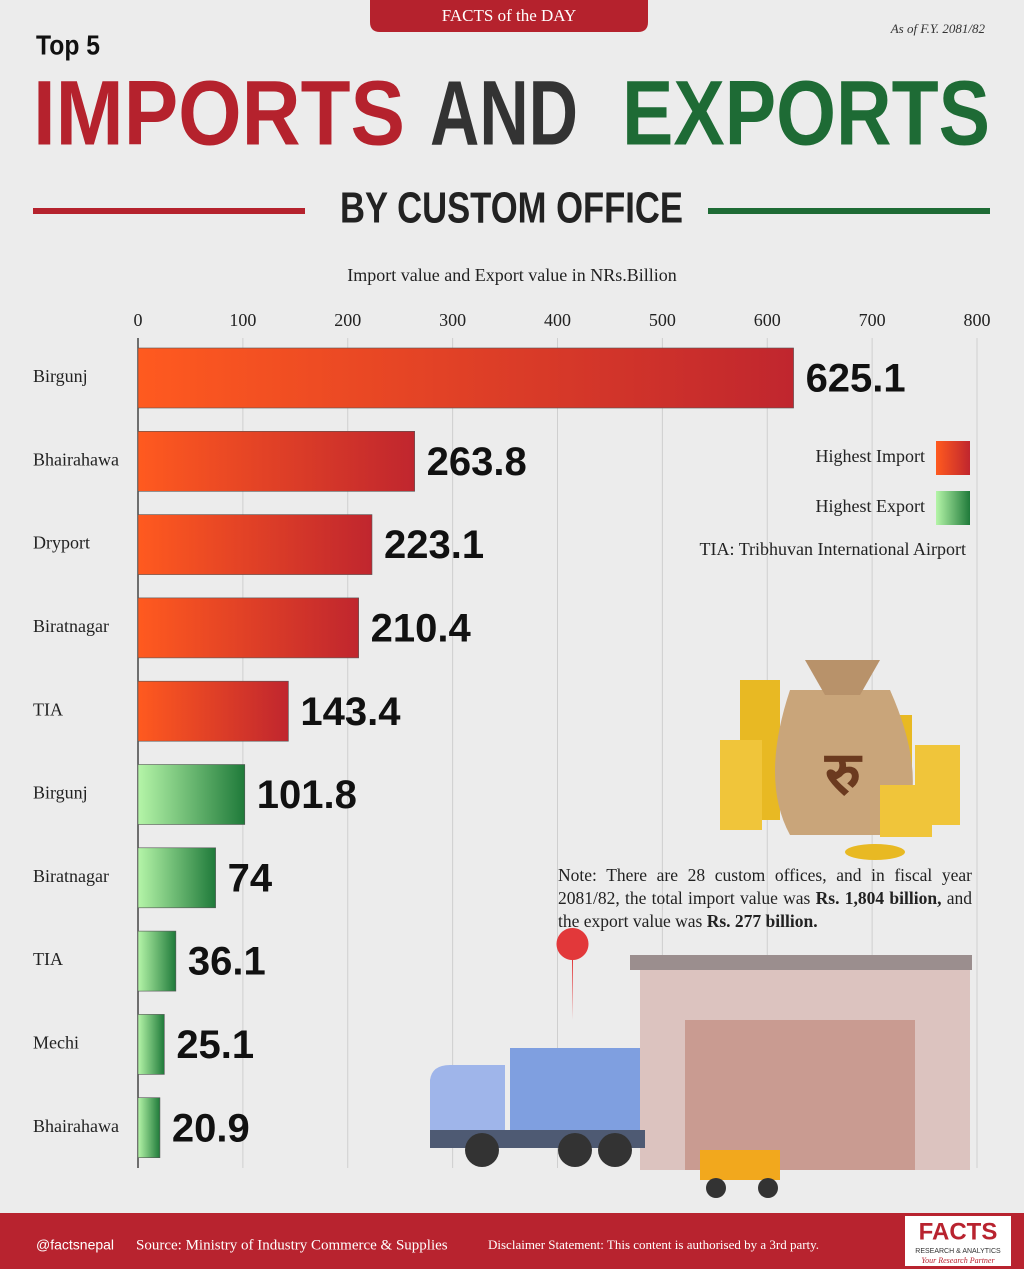 This screenshot has height=1269, width=1024. Describe the element at coordinates (871, 506) in the screenshot. I see `legend-label: Highest Export` at that location.